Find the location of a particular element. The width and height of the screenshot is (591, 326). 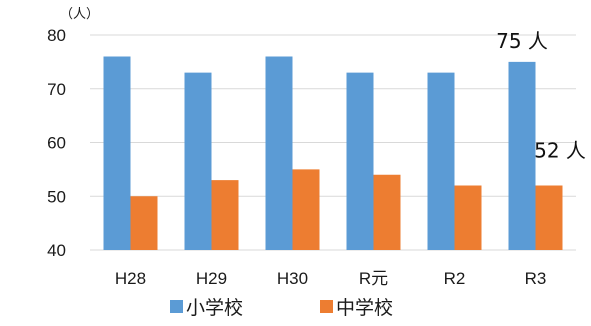

legend: 小学校 中学校 is located at coordinates (281, 308).